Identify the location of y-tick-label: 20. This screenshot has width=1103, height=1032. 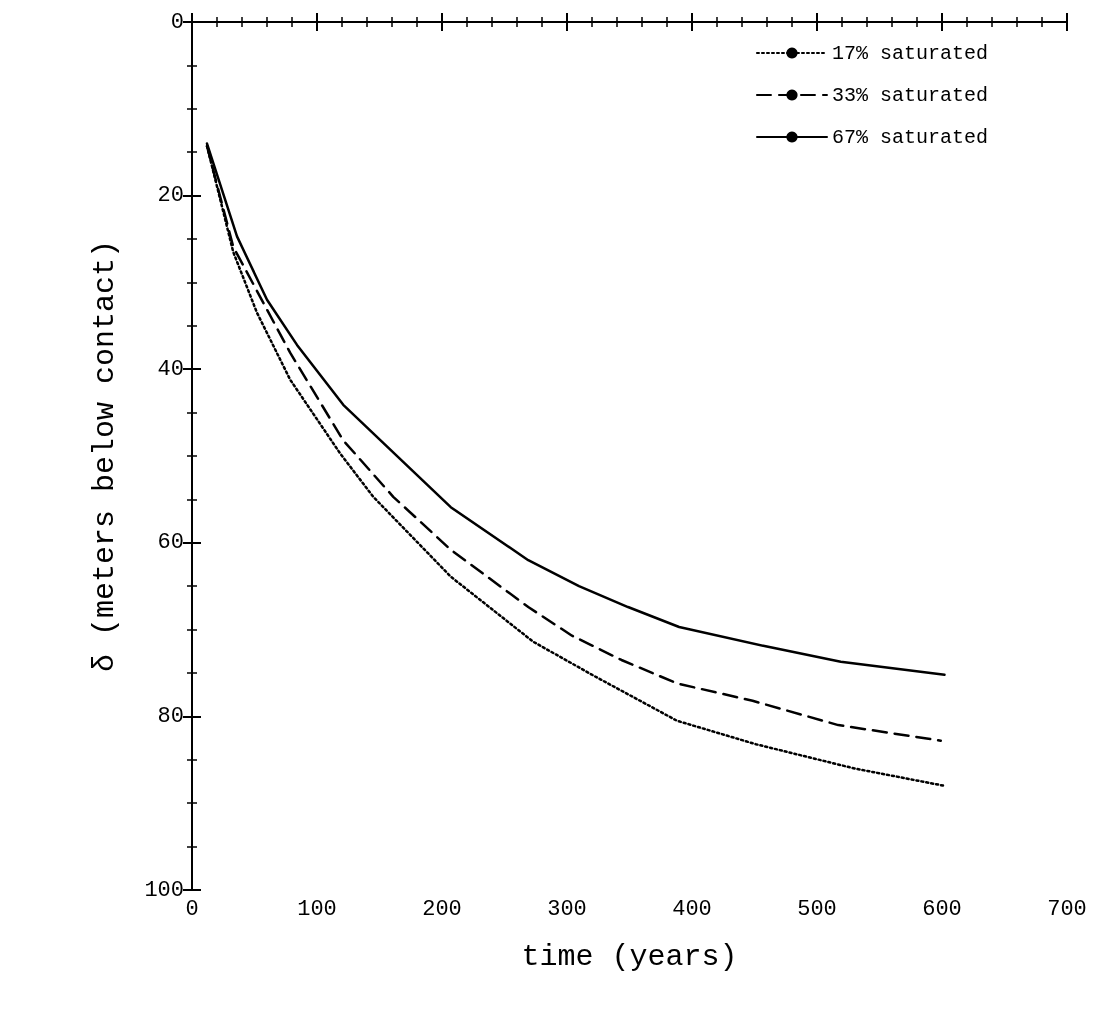
(170, 196).